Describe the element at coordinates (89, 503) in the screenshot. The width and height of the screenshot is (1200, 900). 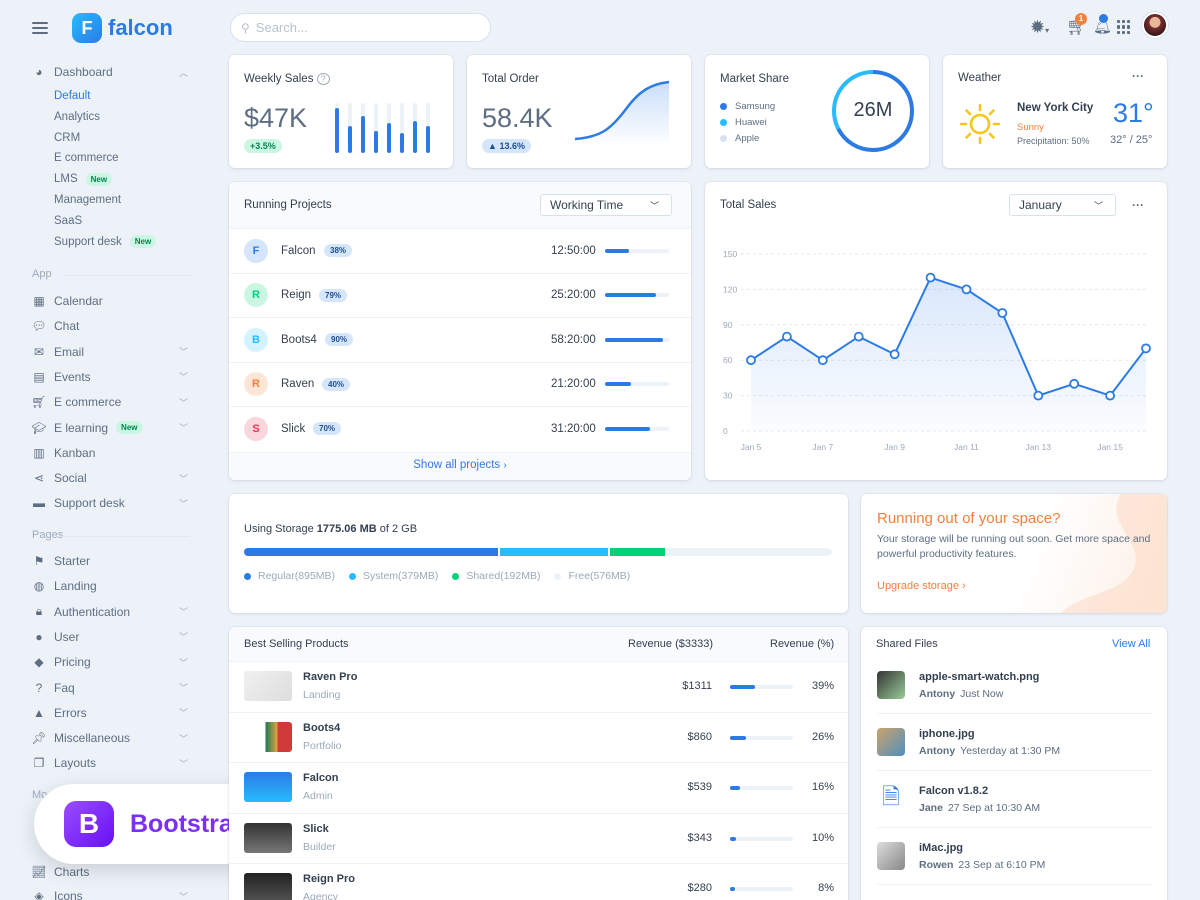
I see `sidebar-item-label: Support desk` at that location.